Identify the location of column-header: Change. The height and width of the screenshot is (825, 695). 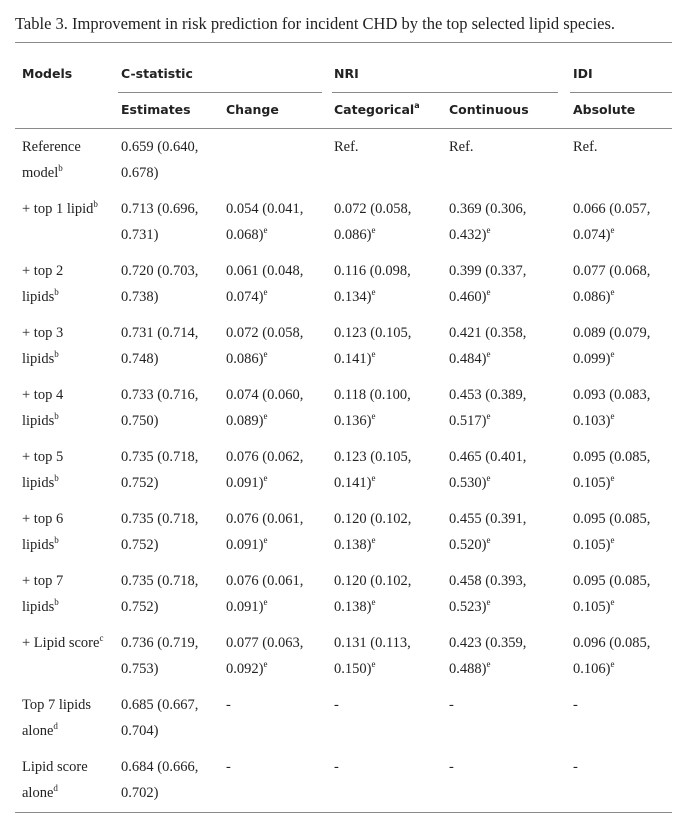
(252, 110).